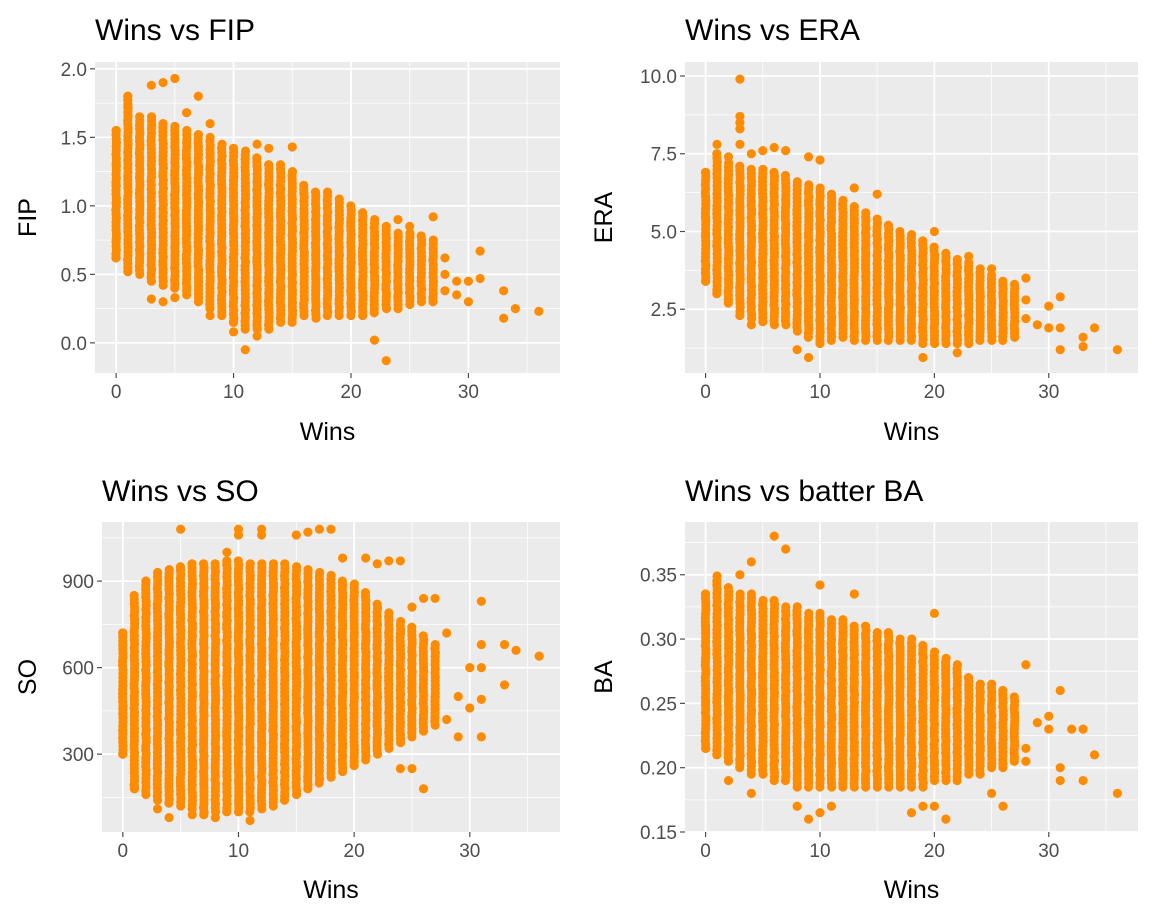 The image size is (1152, 921). Describe the element at coordinates (705, 392) in the screenshot. I see `x-tick-label: 0` at that location.